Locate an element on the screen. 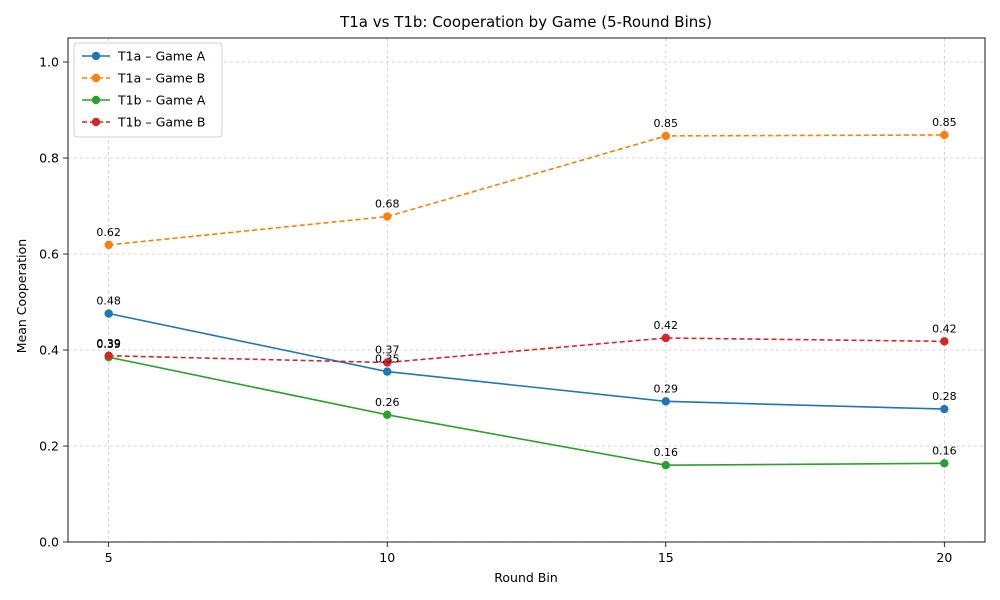 Image resolution: width=1000 pixels, height=600 pixels. y-axis-label: Mean Cooperation is located at coordinates (21, 296).